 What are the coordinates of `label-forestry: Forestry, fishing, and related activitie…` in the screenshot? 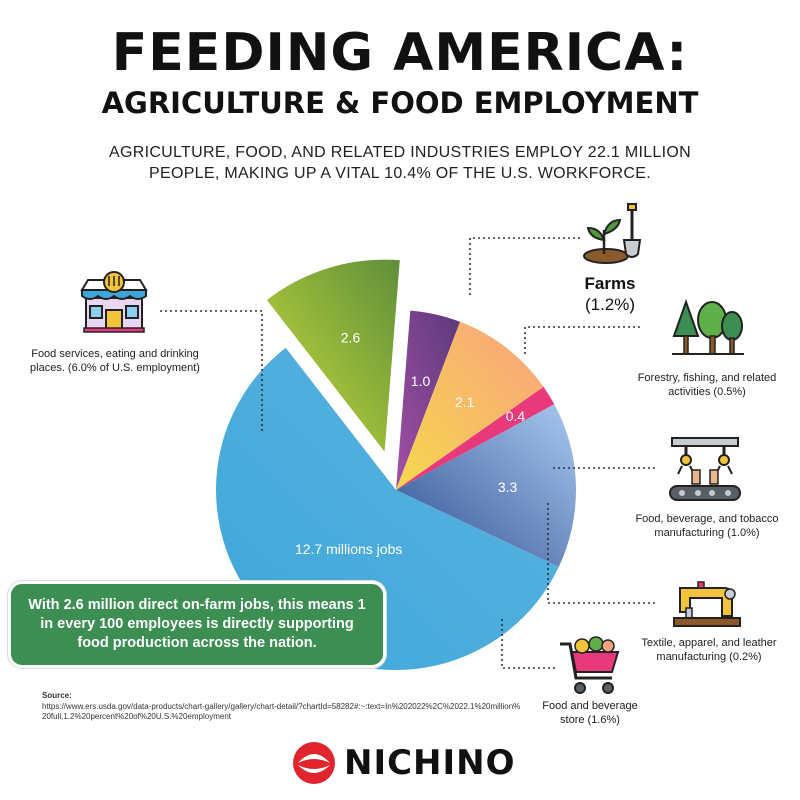 It's located at (707, 385).